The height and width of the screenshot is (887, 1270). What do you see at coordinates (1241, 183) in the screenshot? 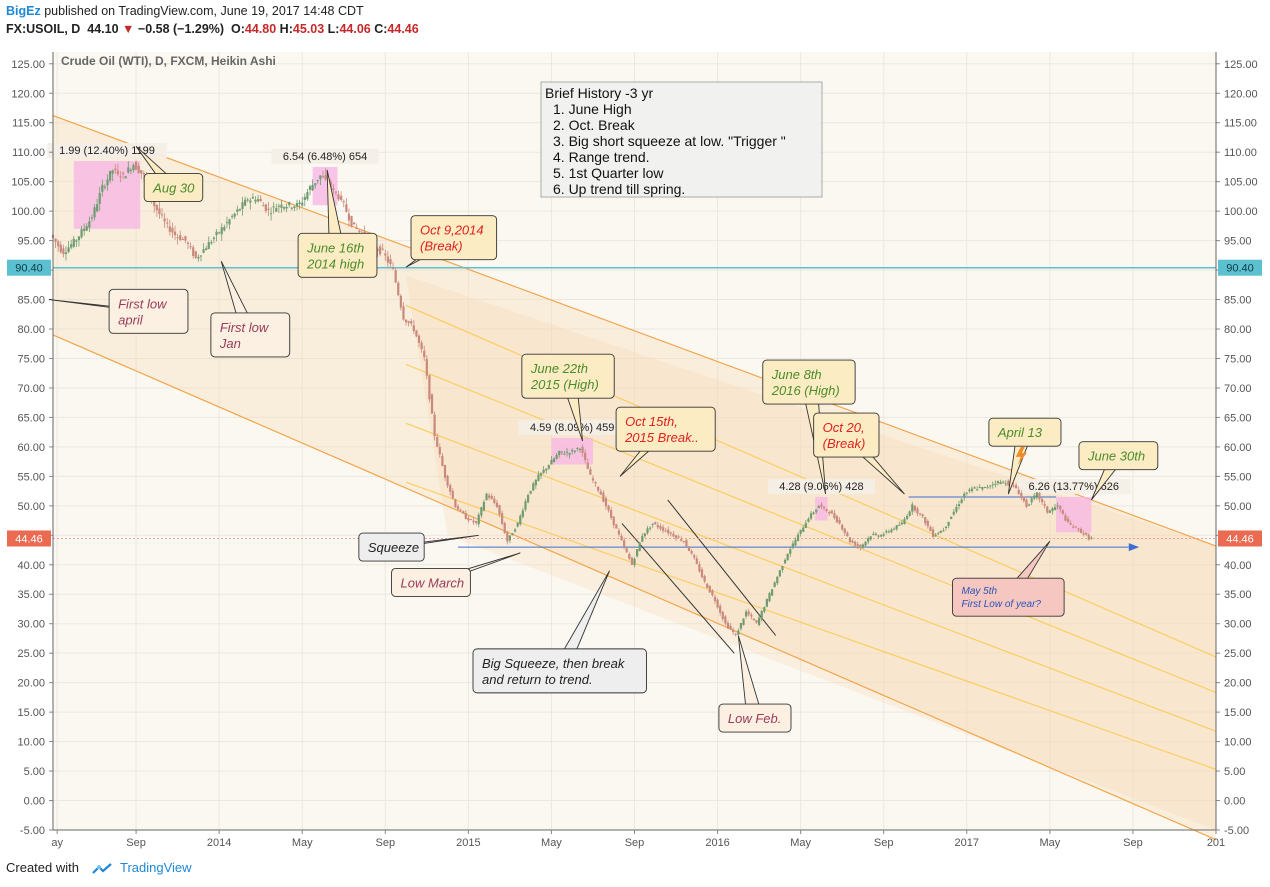
I see `y-tick-label: 105.00` at bounding box center [1241, 183].